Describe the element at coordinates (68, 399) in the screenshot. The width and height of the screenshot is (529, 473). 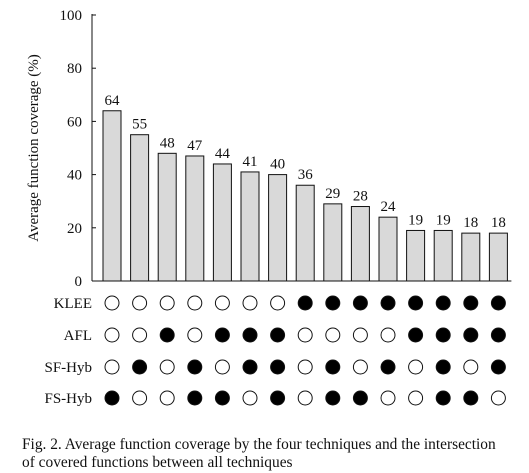
I see `matrix-row-label: FS-Hyb` at that location.